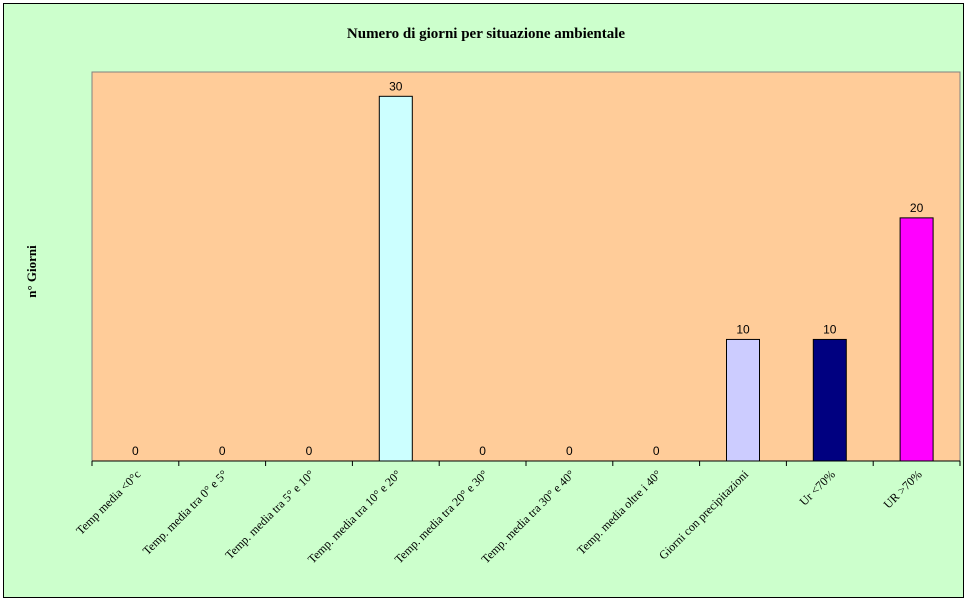 The width and height of the screenshot is (970, 604). Describe the element at coordinates (817, 487) in the screenshot. I see `x-tick-label-9: Ur <70%` at that location.